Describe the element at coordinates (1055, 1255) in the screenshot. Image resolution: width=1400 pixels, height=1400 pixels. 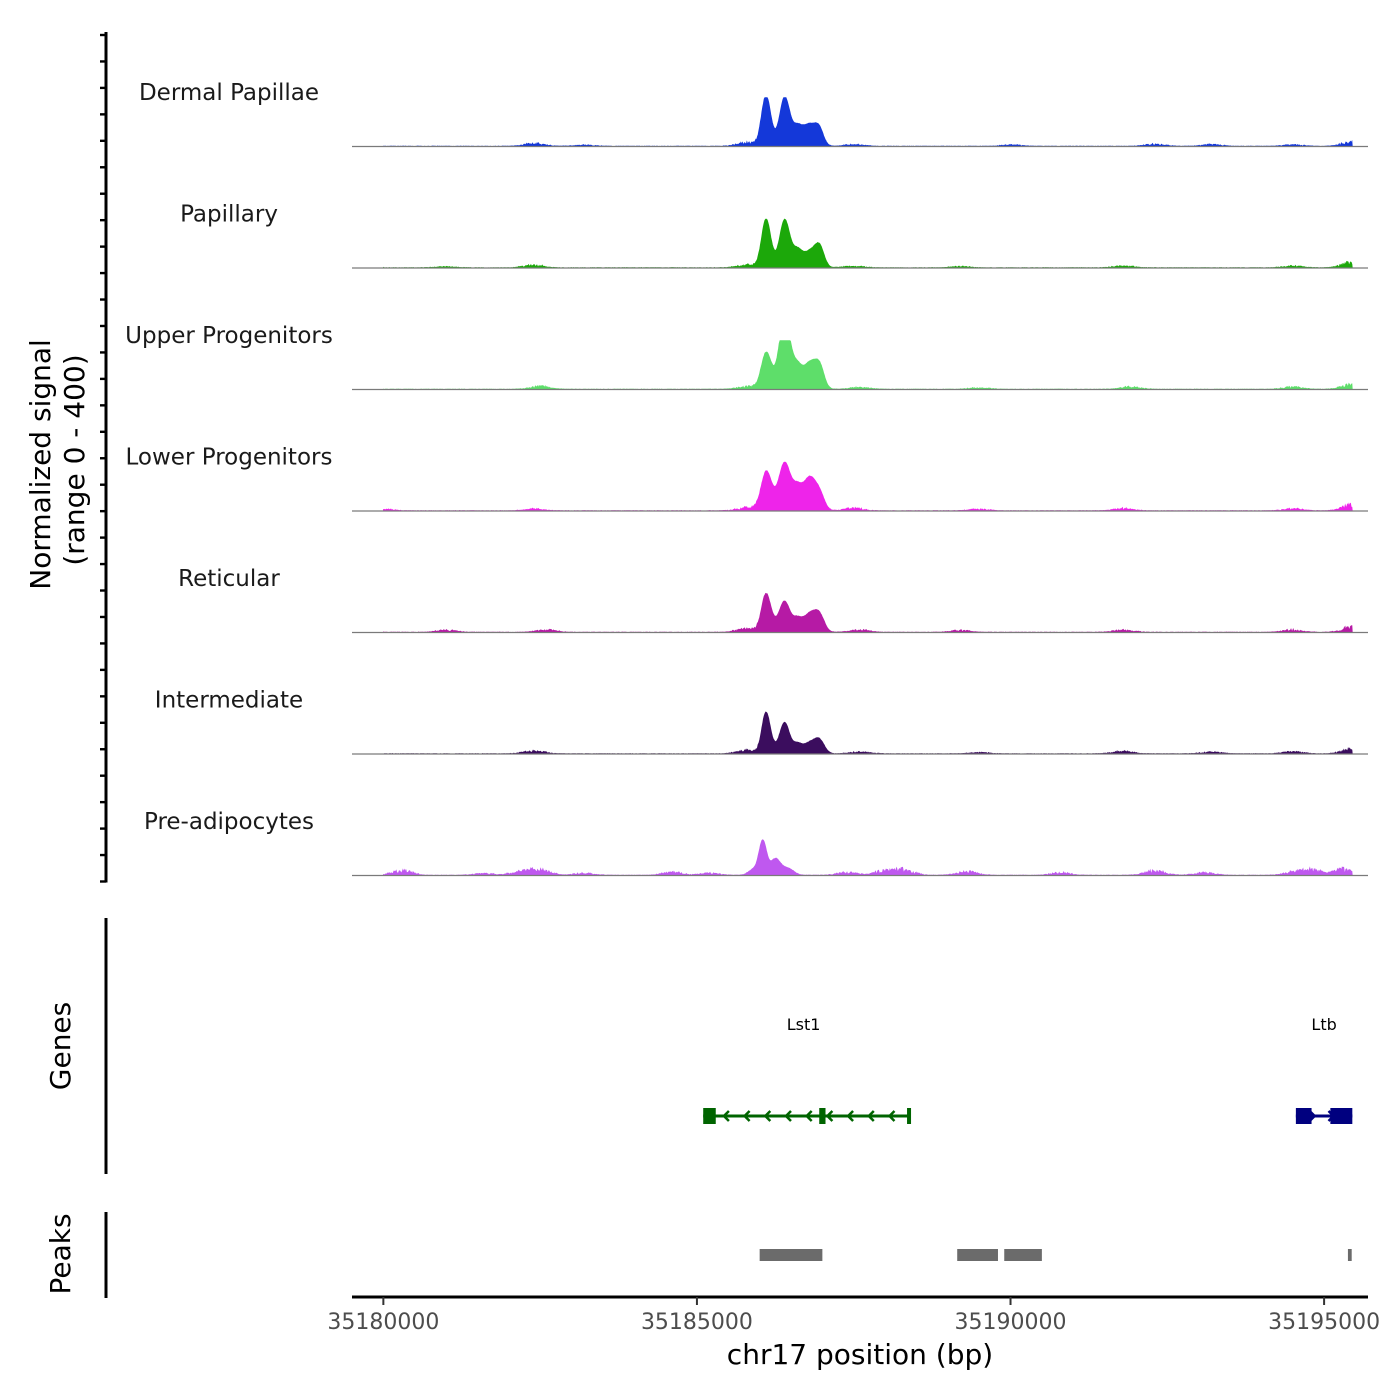
I see `peaks-track` at that location.